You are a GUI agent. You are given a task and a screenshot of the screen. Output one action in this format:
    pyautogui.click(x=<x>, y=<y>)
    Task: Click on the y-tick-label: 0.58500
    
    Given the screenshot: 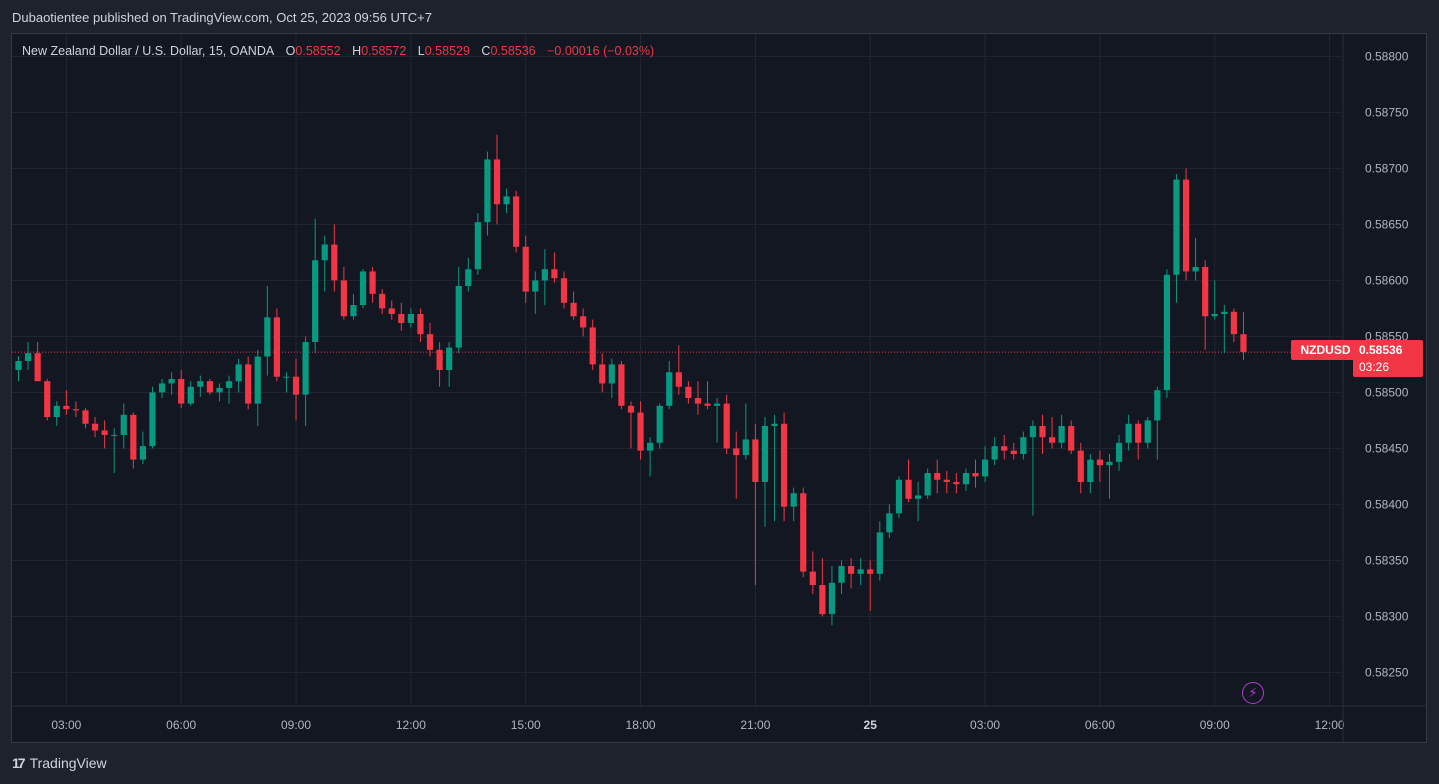 What is the action you would take?
    pyautogui.click(x=1387, y=392)
    